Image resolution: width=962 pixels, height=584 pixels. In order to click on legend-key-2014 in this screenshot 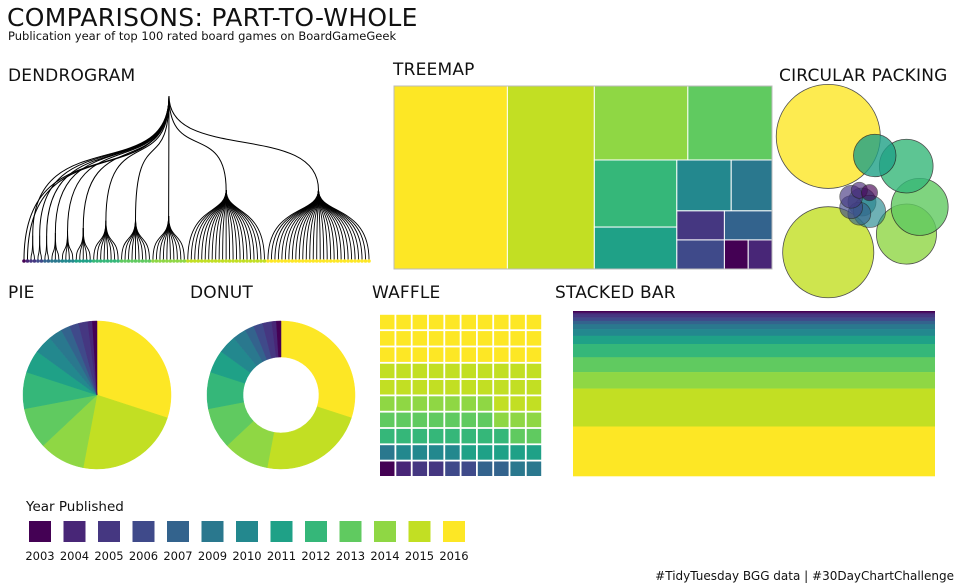, I will do `click(385, 531)`.